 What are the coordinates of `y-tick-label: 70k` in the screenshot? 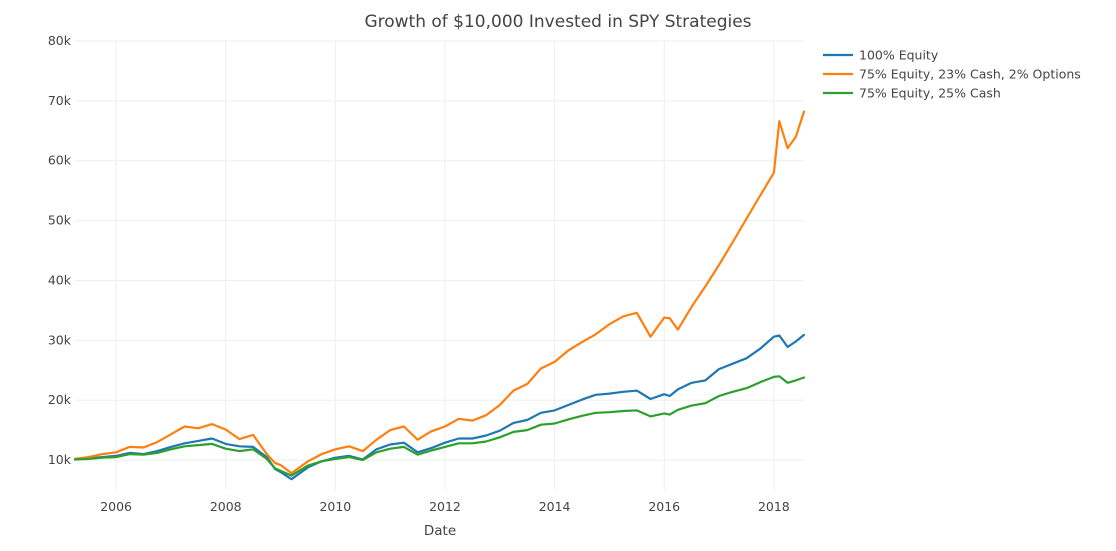 It's located at (60, 100).